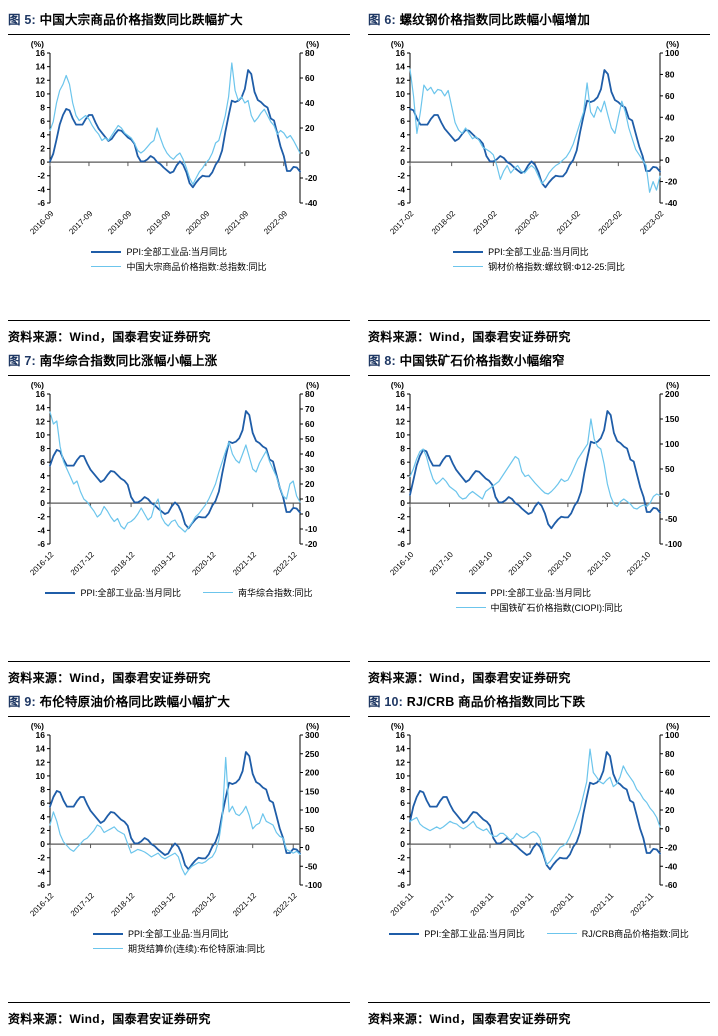  I want to click on chart-legend: PPI:全部工业品:当月同比期货结算价(连续):布伦特原油:同比, so click(179, 941).